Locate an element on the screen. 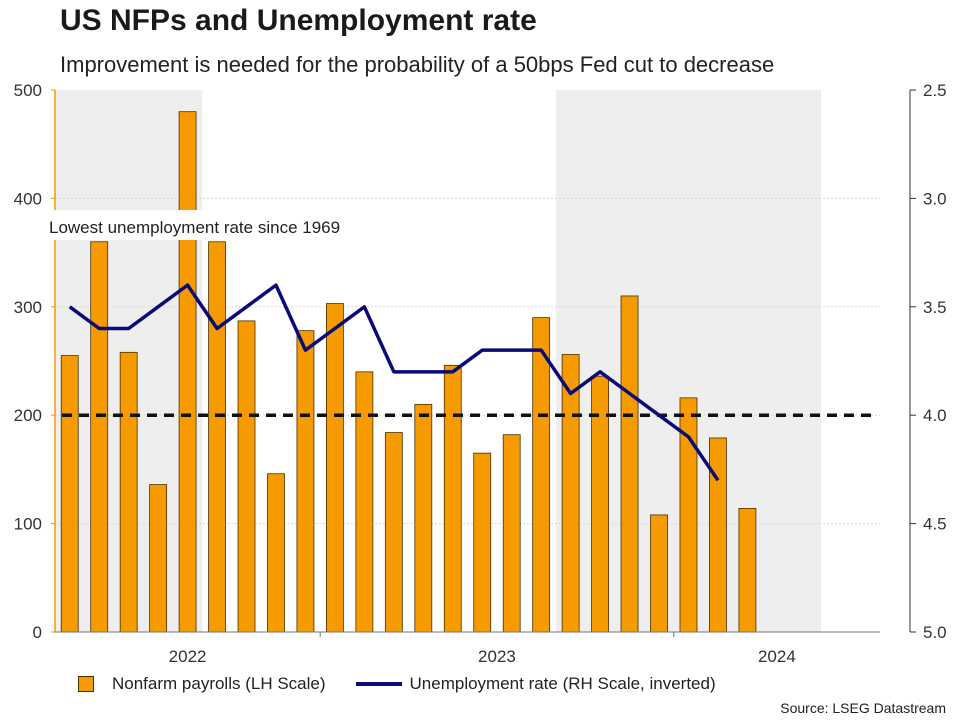 The image size is (960, 720). legend-label-unemployment: Unemployment rate (RH Scale, inverted) is located at coordinates (562, 683).